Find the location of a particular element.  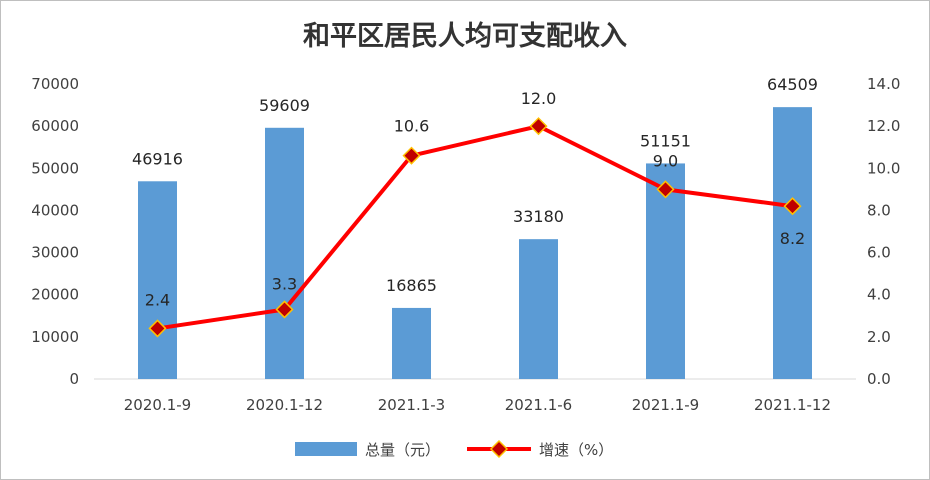

line-value-label: 3.3 is located at coordinates (284, 283).